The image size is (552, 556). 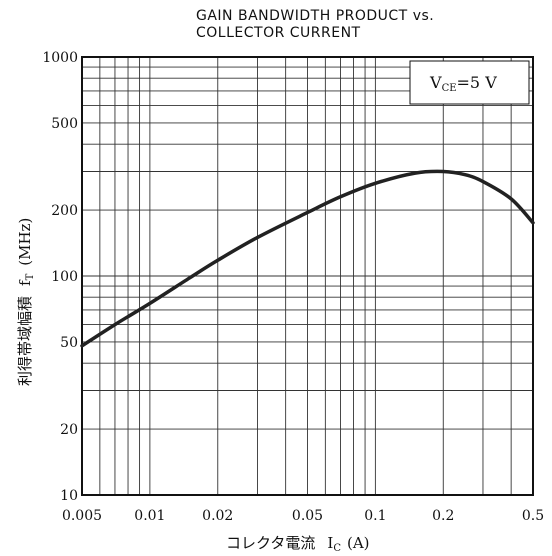 What do you see at coordinates (533, 516) in the screenshot?
I see `x-tick-label: 0.5` at bounding box center [533, 516].